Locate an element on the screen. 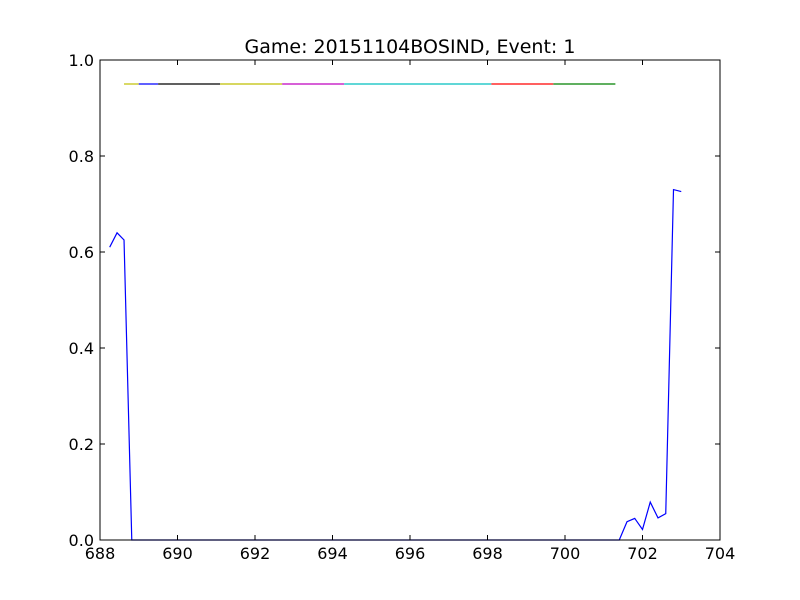 Image resolution: width=800 pixels, height=600 pixels. y-tick-label: 0.2 is located at coordinates (81, 444).